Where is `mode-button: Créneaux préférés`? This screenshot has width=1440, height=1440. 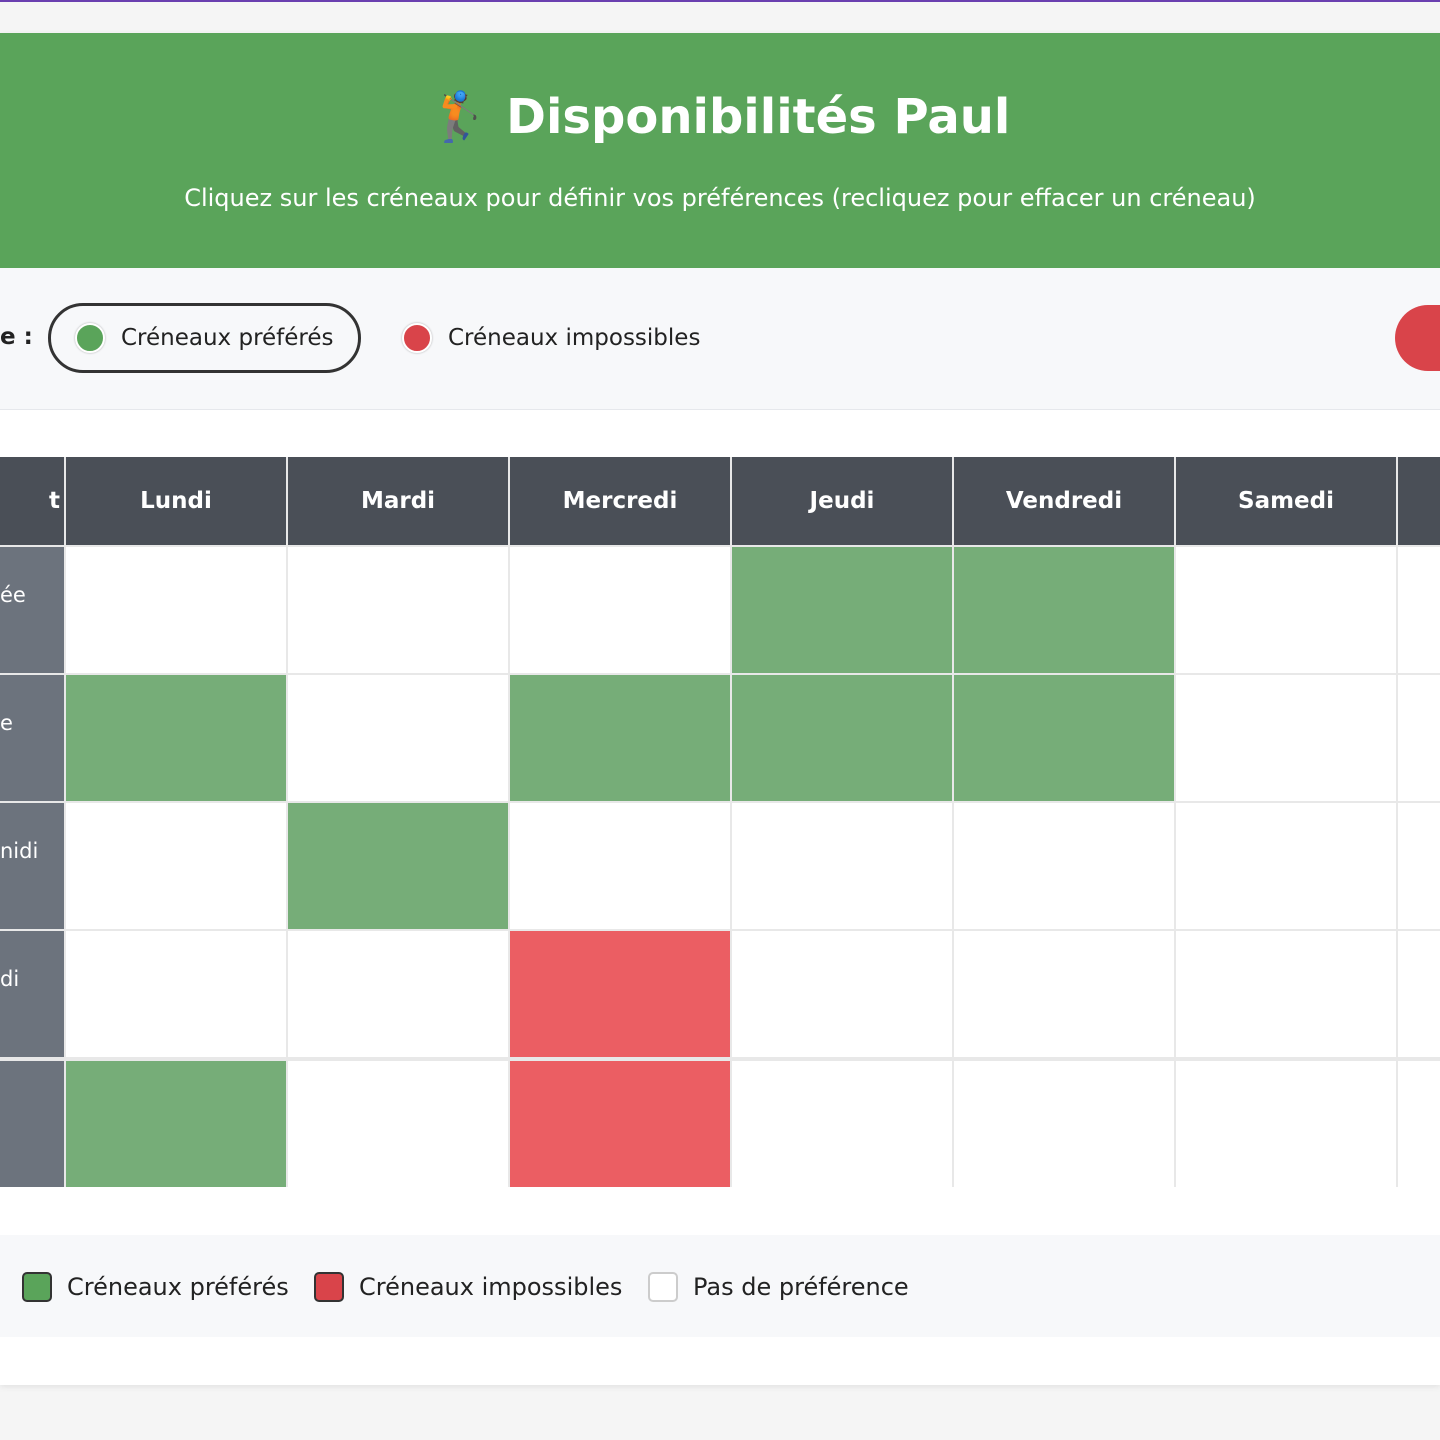 mode-button: Créneaux préférés is located at coordinates (204, 338).